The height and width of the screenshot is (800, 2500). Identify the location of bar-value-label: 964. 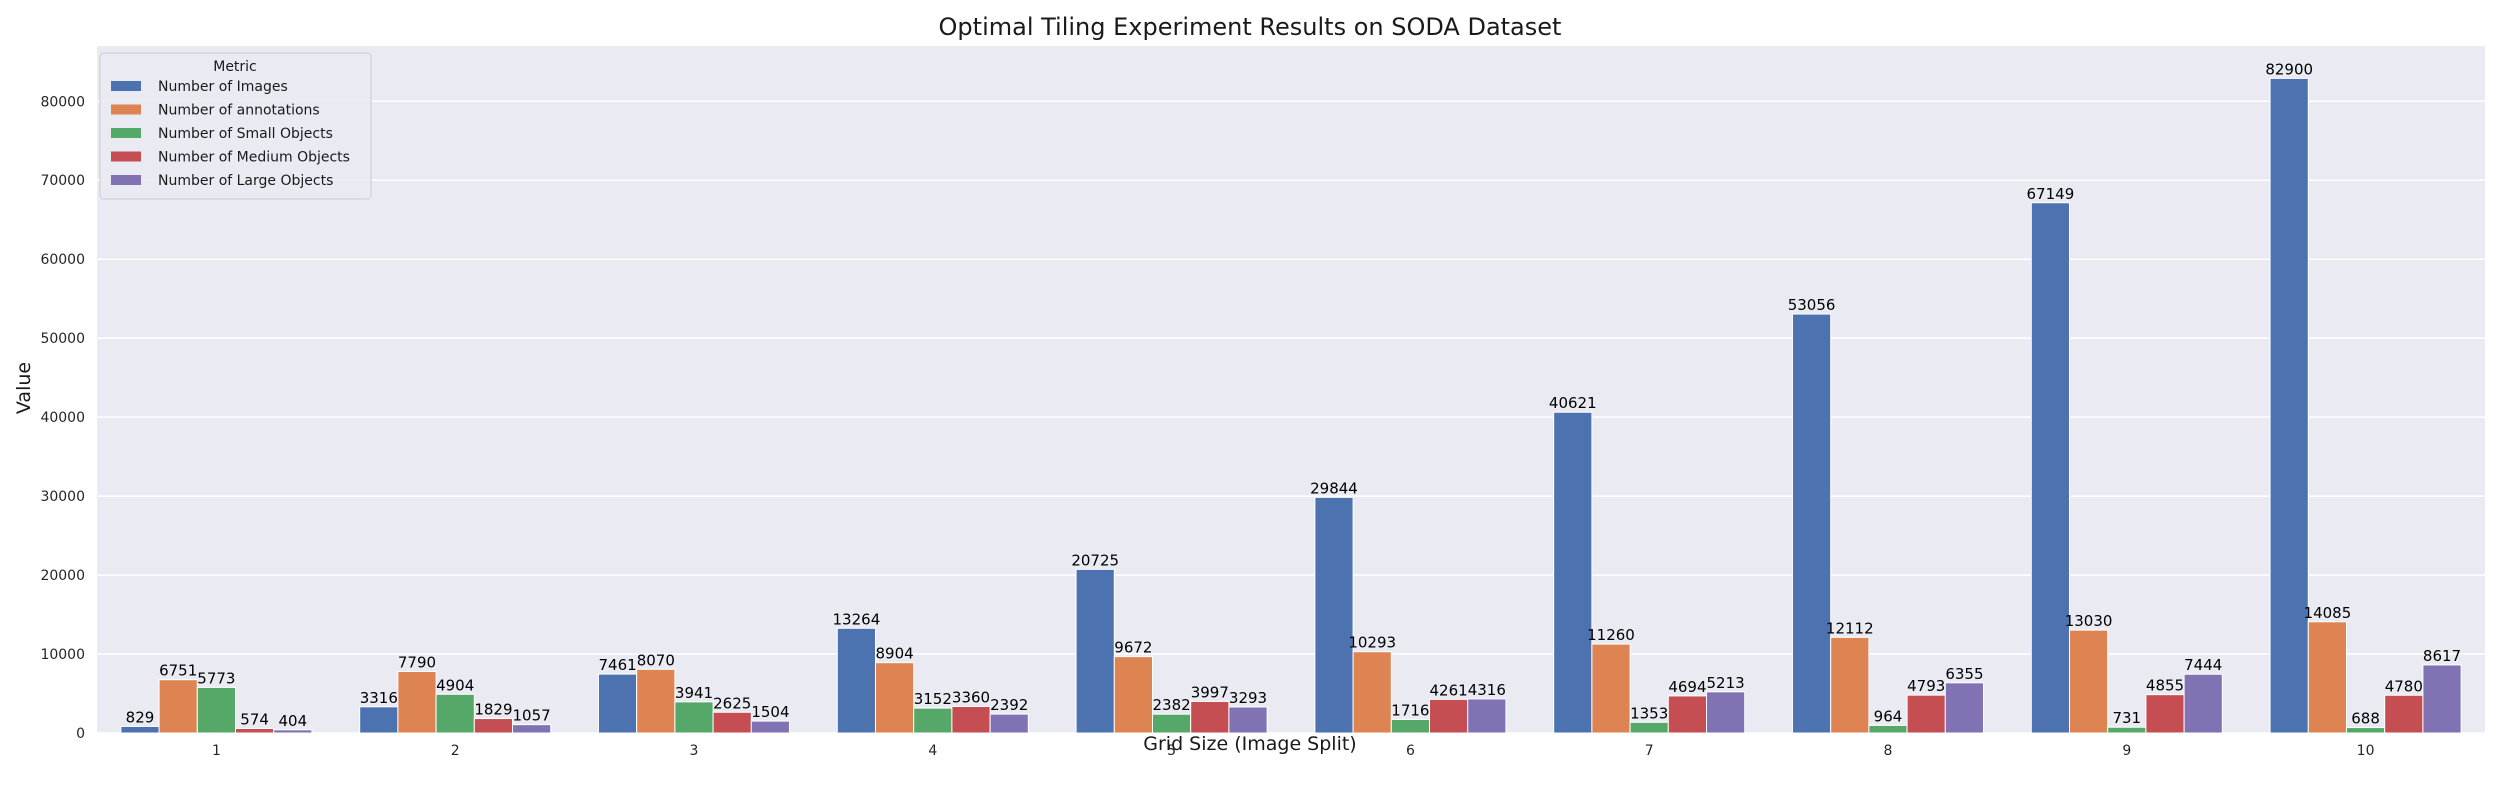
(1888, 716).